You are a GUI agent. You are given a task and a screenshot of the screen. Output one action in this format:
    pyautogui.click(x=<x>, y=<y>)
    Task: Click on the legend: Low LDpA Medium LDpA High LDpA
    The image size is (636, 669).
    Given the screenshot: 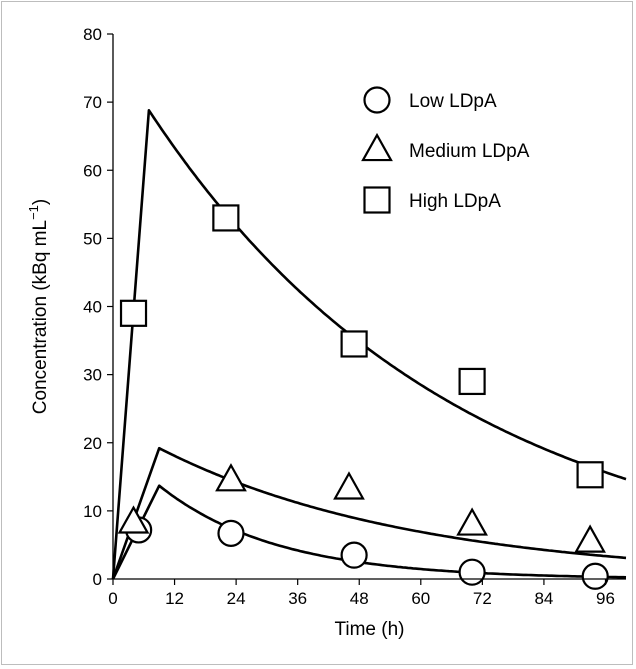 What is the action you would take?
    pyautogui.click(x=445, y=150)
    